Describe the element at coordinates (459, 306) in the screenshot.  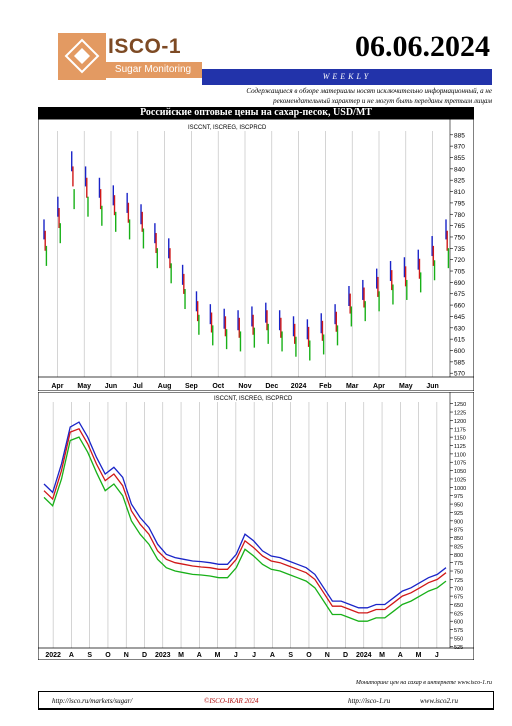
I see `y-tick-label: 660` at that location.